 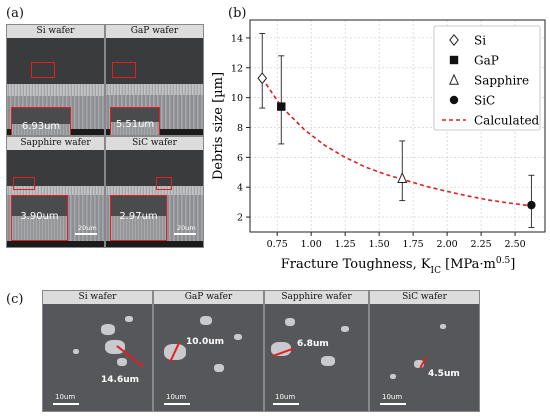 What do you see at coordinates (501, 81) in the screenshot?
I see `legend-label: Sapphire` at bounding box center [501, 81].